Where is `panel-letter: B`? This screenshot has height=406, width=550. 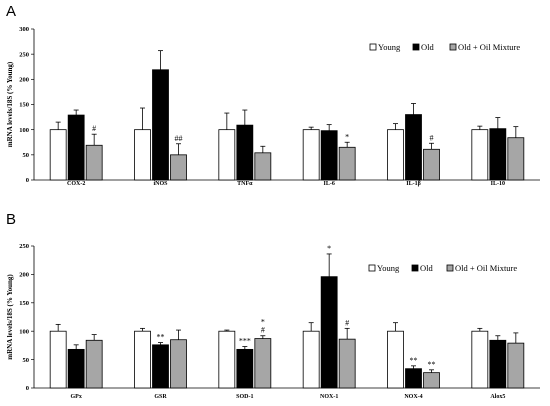 panel-letter: B is located at coordinates (11, 219).